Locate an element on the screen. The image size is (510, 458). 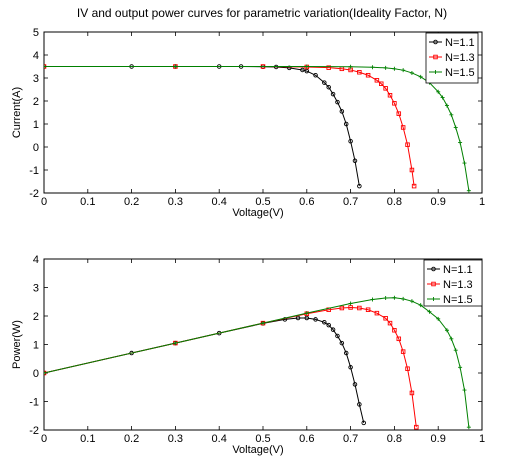
y-axis-label: Power(W) is located at coordinates (17, 344).